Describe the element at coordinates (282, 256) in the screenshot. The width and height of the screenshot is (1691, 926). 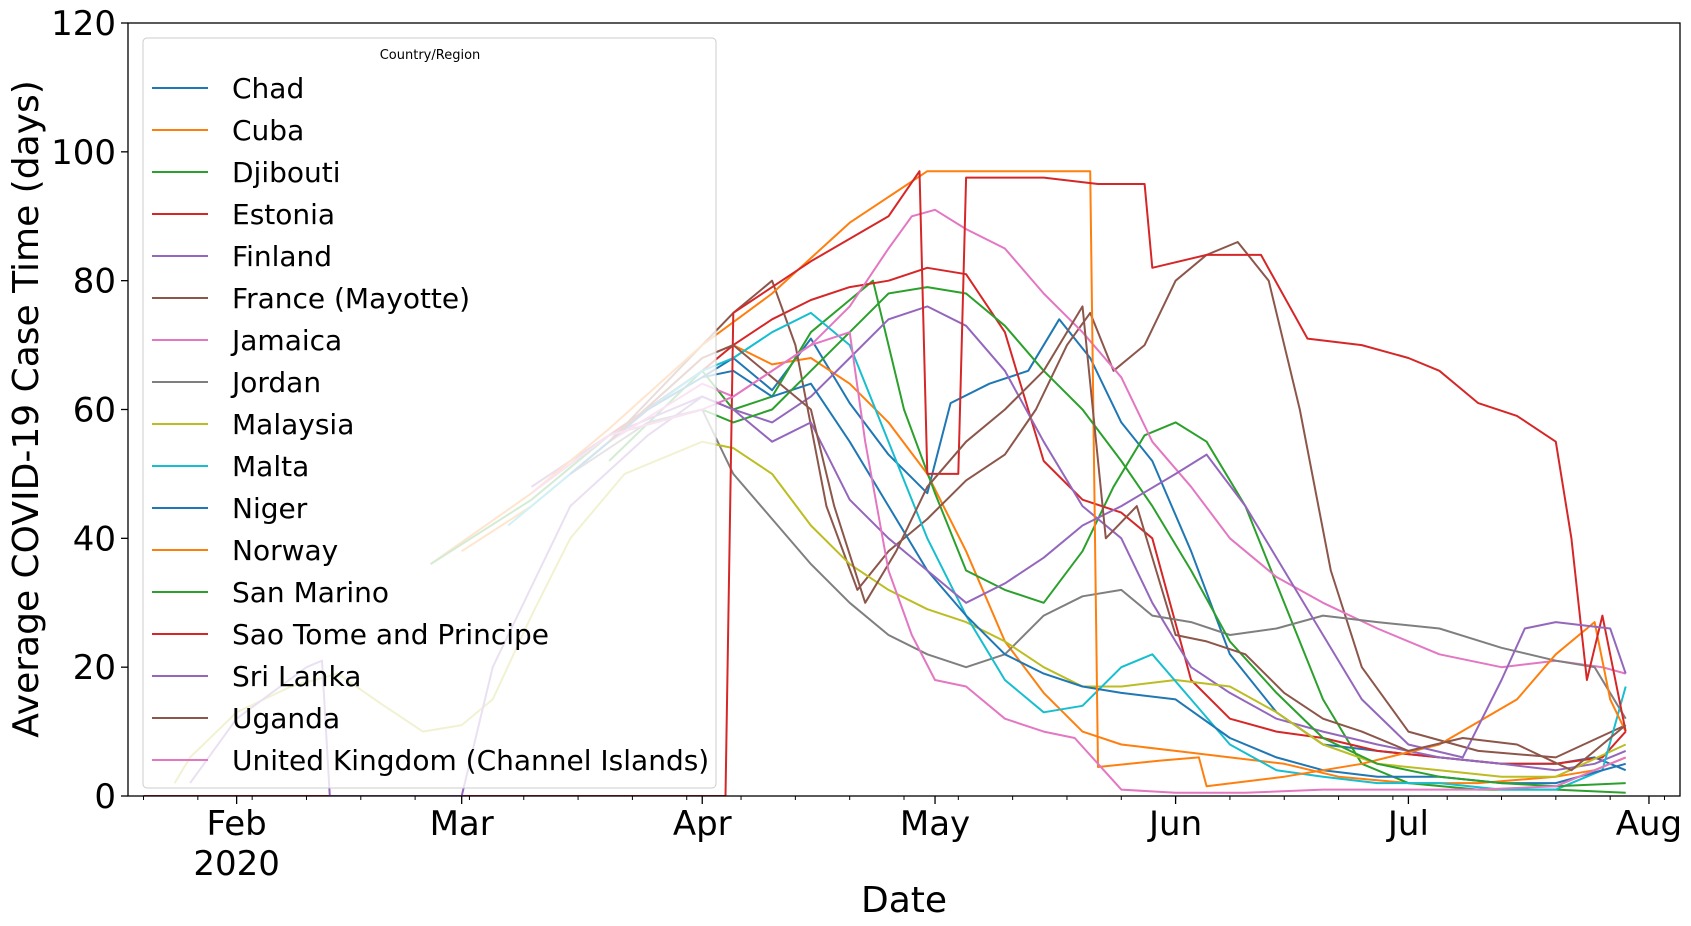
I see `legend-label: Finland` at that location.